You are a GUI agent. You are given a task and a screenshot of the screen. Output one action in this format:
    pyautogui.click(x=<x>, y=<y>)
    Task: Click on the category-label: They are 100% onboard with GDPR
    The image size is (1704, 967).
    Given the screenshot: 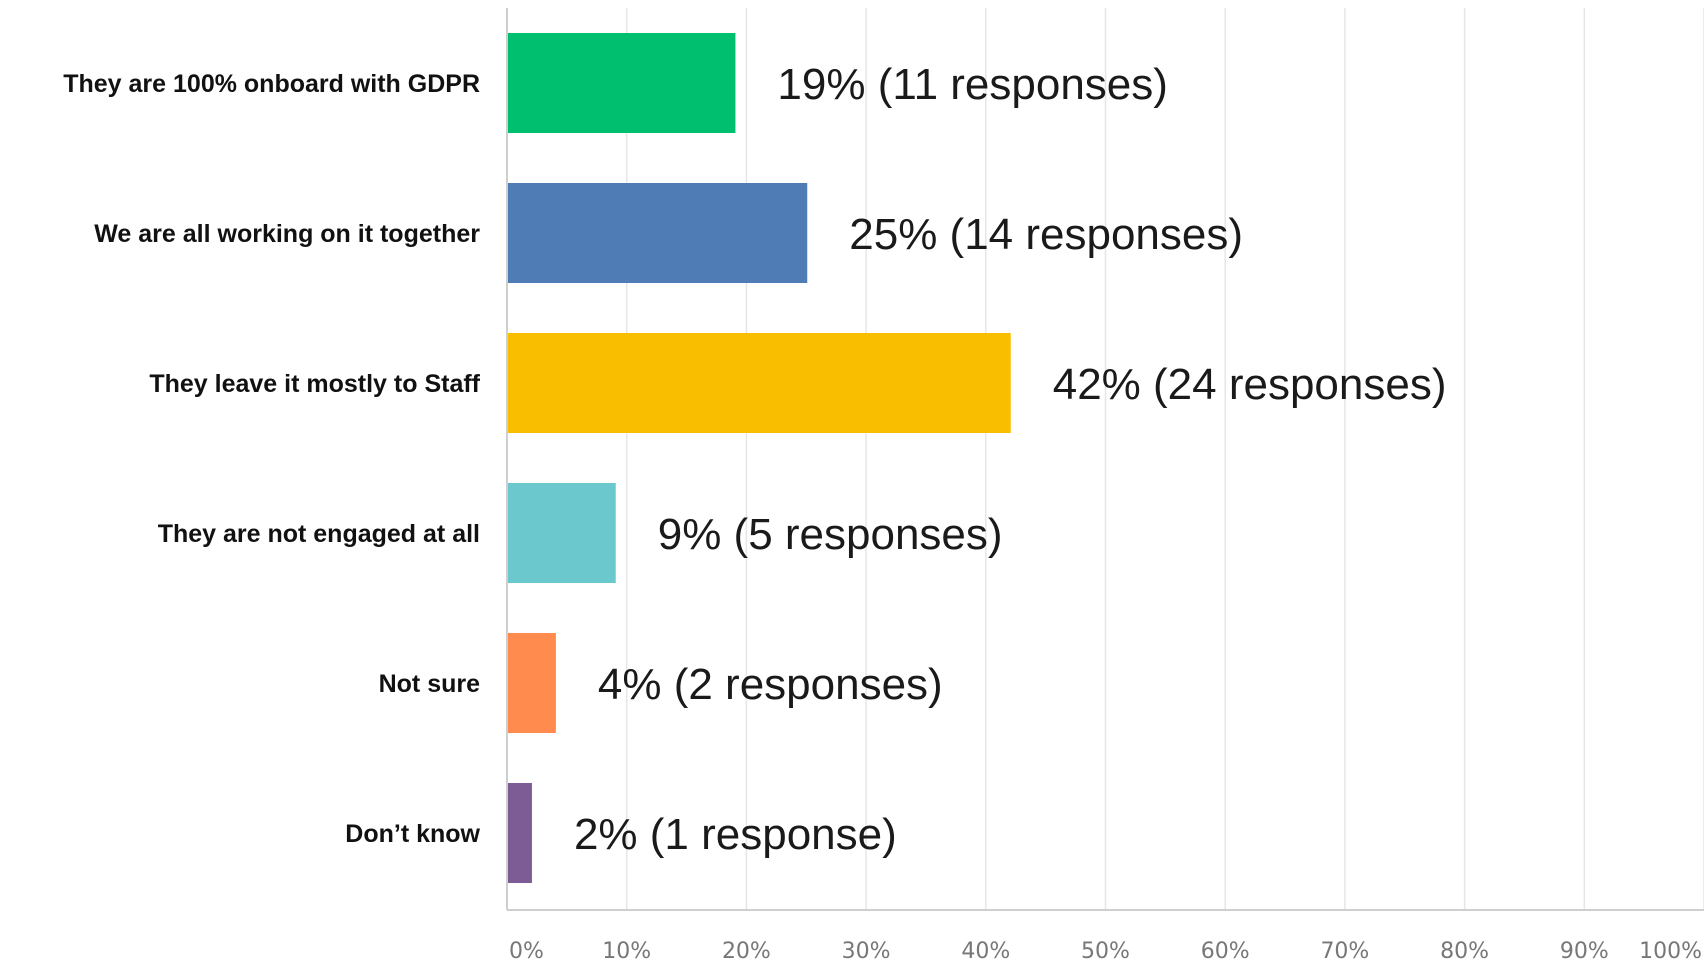 What is the action you would take?
    pyautogui.click(x=271, y=84)
    